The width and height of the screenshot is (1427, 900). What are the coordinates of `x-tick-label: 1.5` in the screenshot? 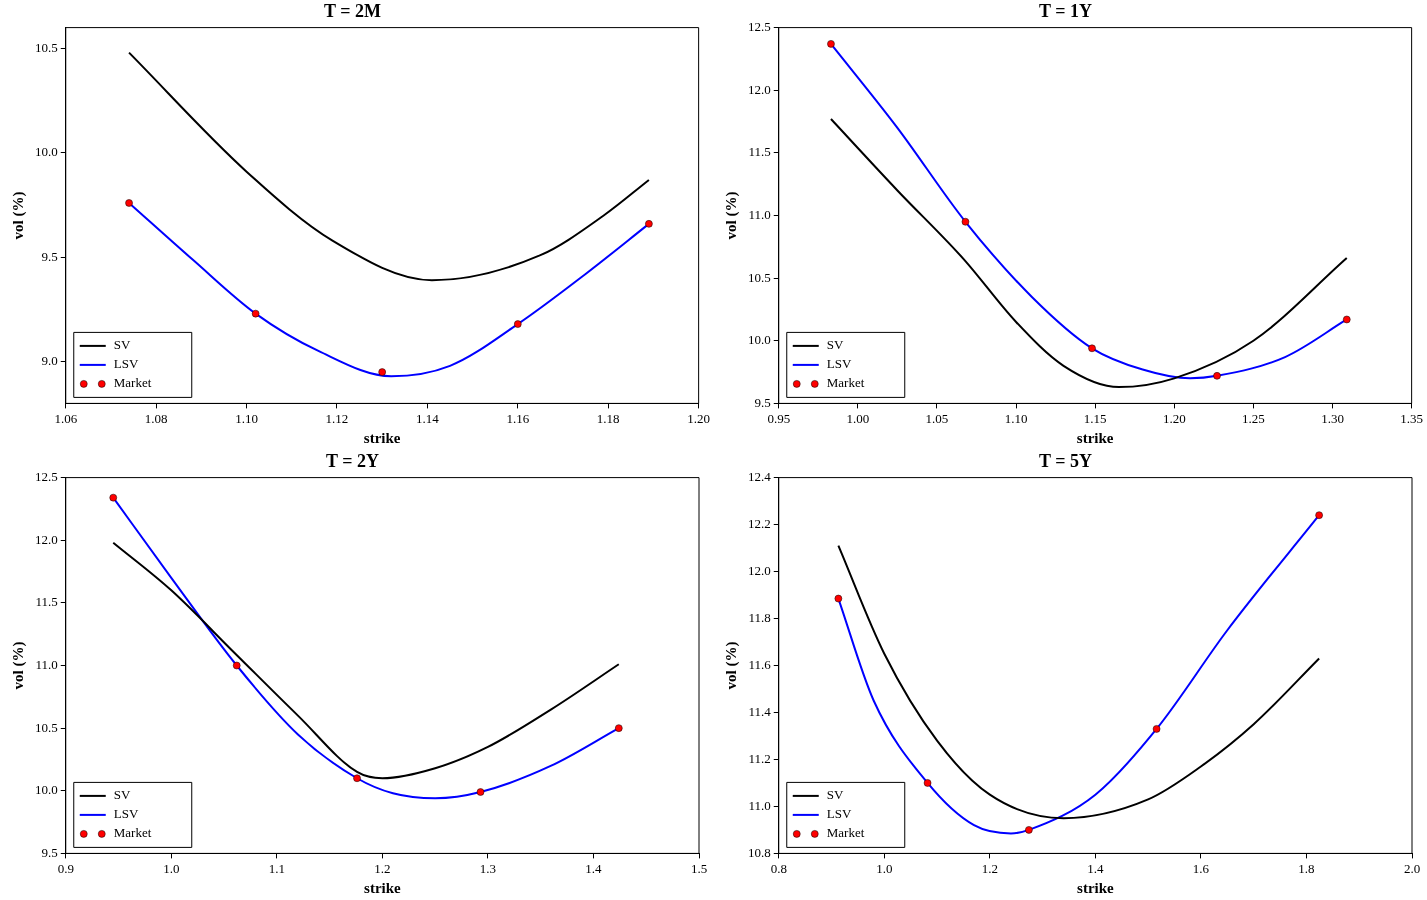 It's located at (699, 868).